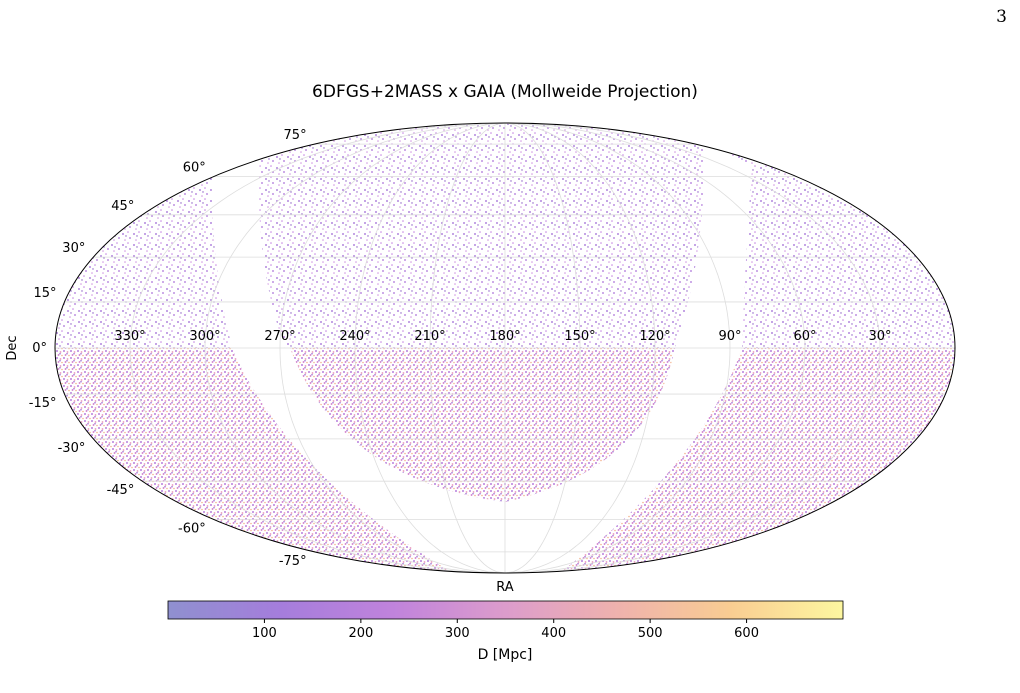 The image size is (1020, 693). I want to click on x-tick-label: 270°, so click(279, 336).